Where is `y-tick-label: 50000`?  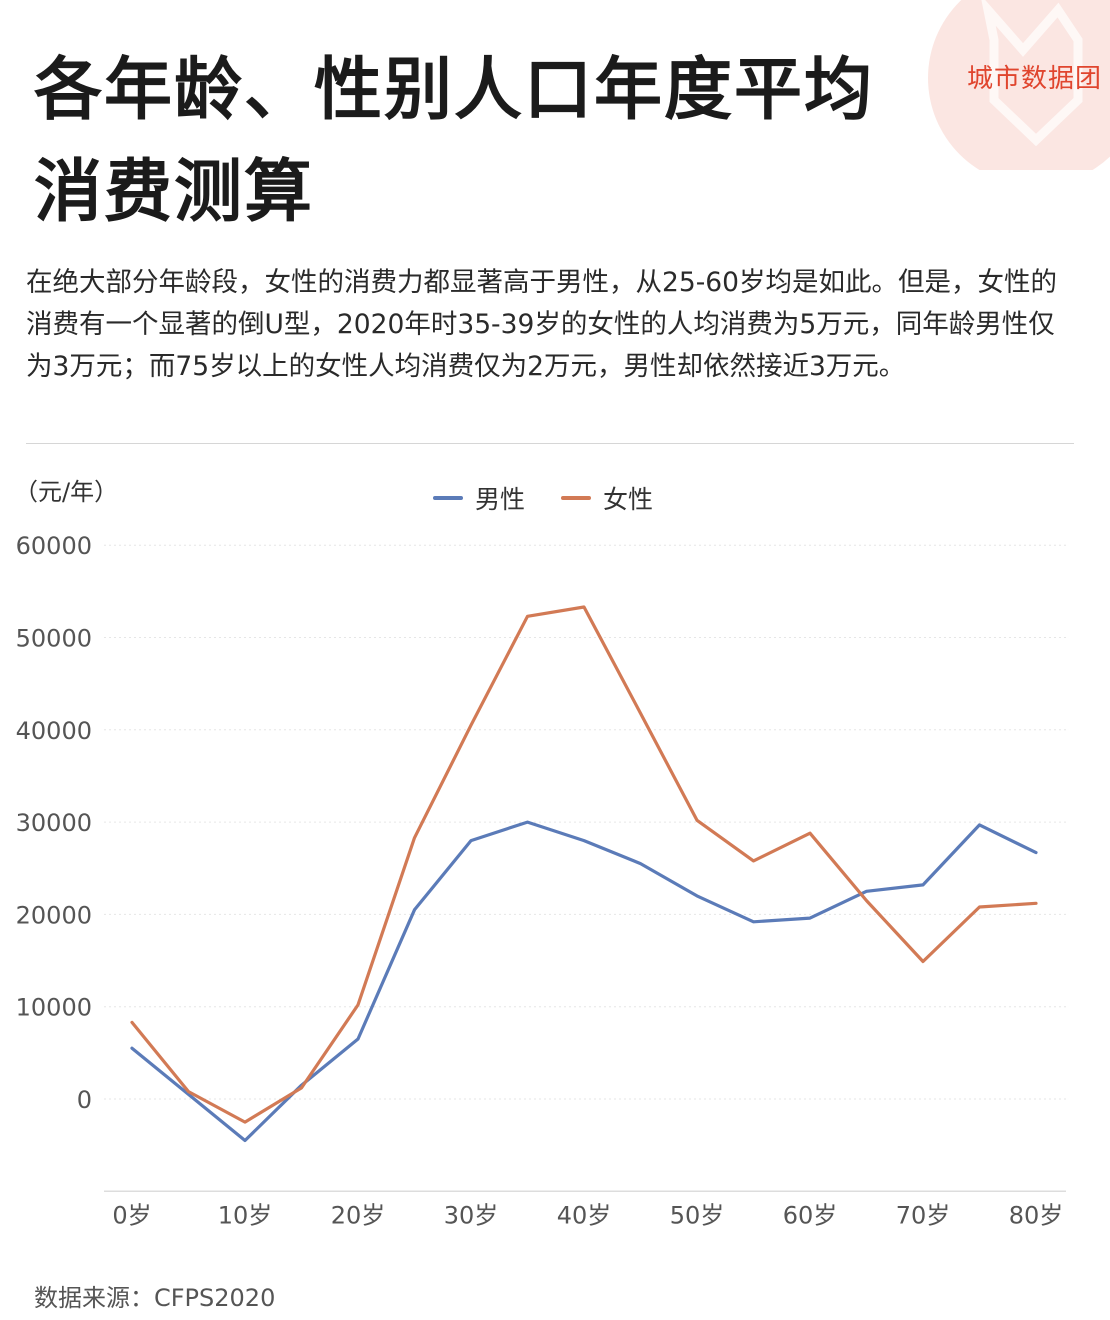
y-tick-label: 50000 is located at coordinates (54, 639).